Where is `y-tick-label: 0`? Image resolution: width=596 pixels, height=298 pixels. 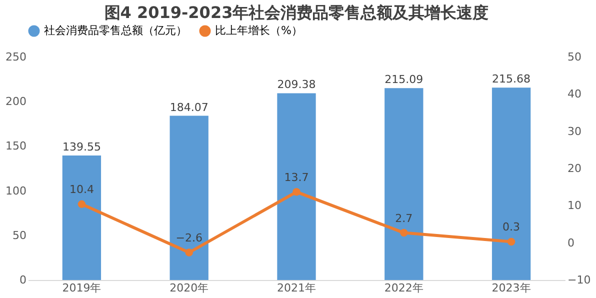 y-tick-label: 0 is located at coordinates (23, 280).